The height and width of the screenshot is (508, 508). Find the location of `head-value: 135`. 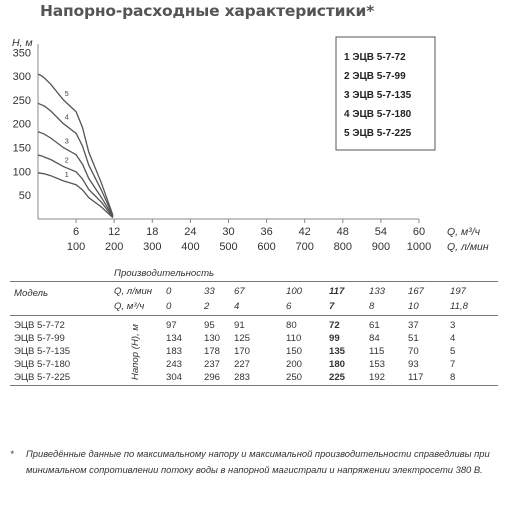

head-value: 135 is located at coordinates (337, 351).